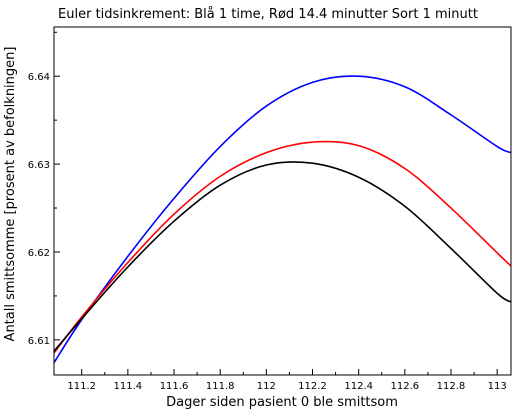  What do you see at coordinates (497, 386) in the screenshot?
I see `x-tick-label: 113` at bounding box center [497, 386].